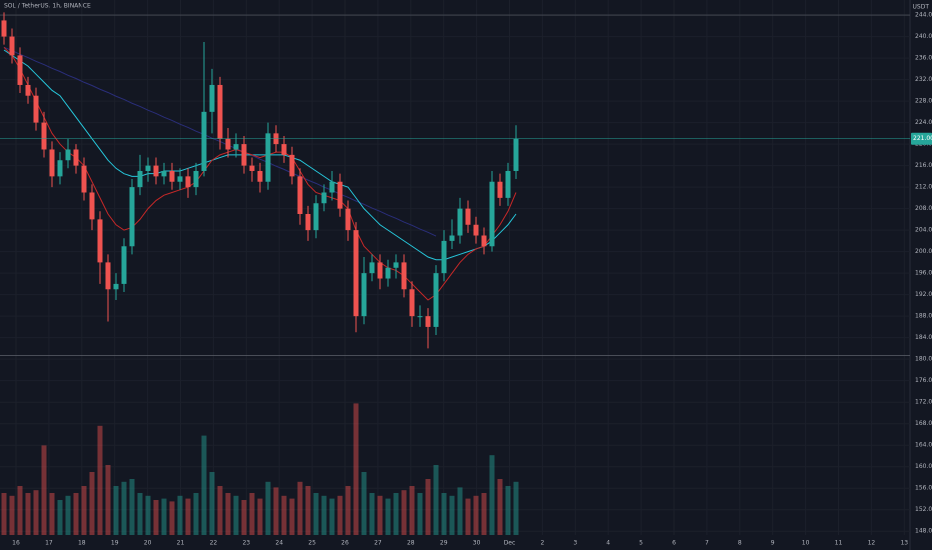 The width and height of the screenshot is (932, 550). I want to click on x-tick-label: 5, so click(641, 543).